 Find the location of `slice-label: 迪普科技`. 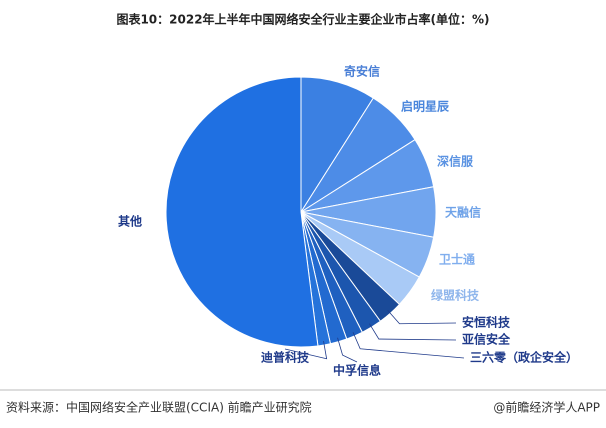

slice-label: 迪普科技 is located at coordinates (285, 357).